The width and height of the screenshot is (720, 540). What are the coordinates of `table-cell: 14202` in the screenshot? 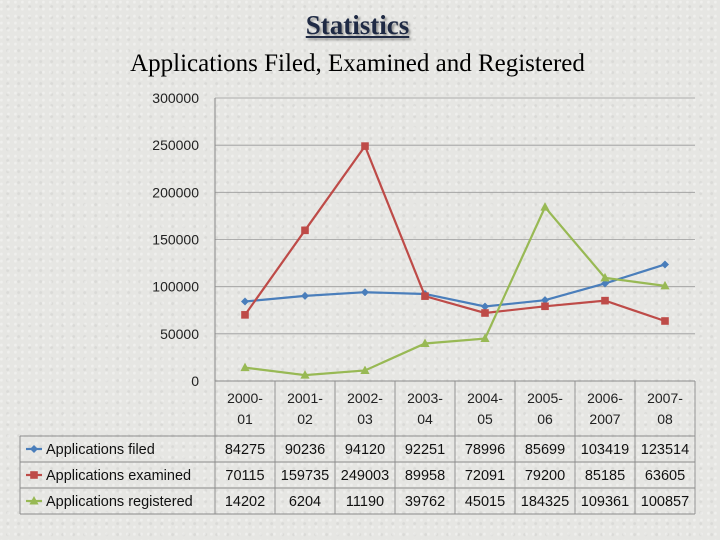 It's located at (245, 502).